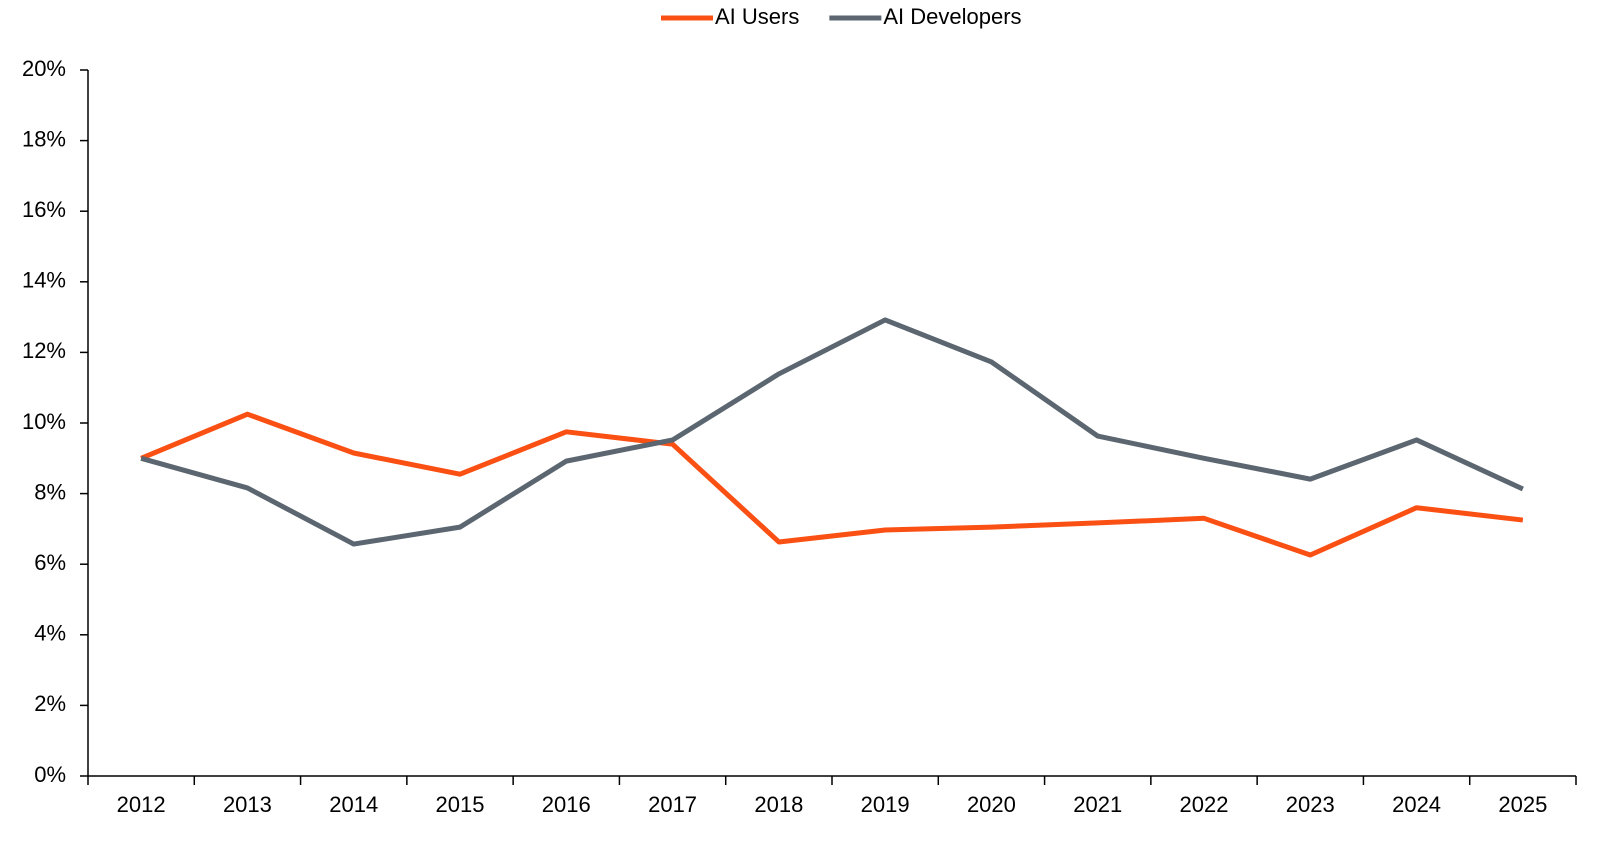 The width and height of the screenshot is (1620, 846). What do you see at coordinates (50, 633) in the screenshot?
I see `y-tick-label: 4%` at bounding box center [50, 633].